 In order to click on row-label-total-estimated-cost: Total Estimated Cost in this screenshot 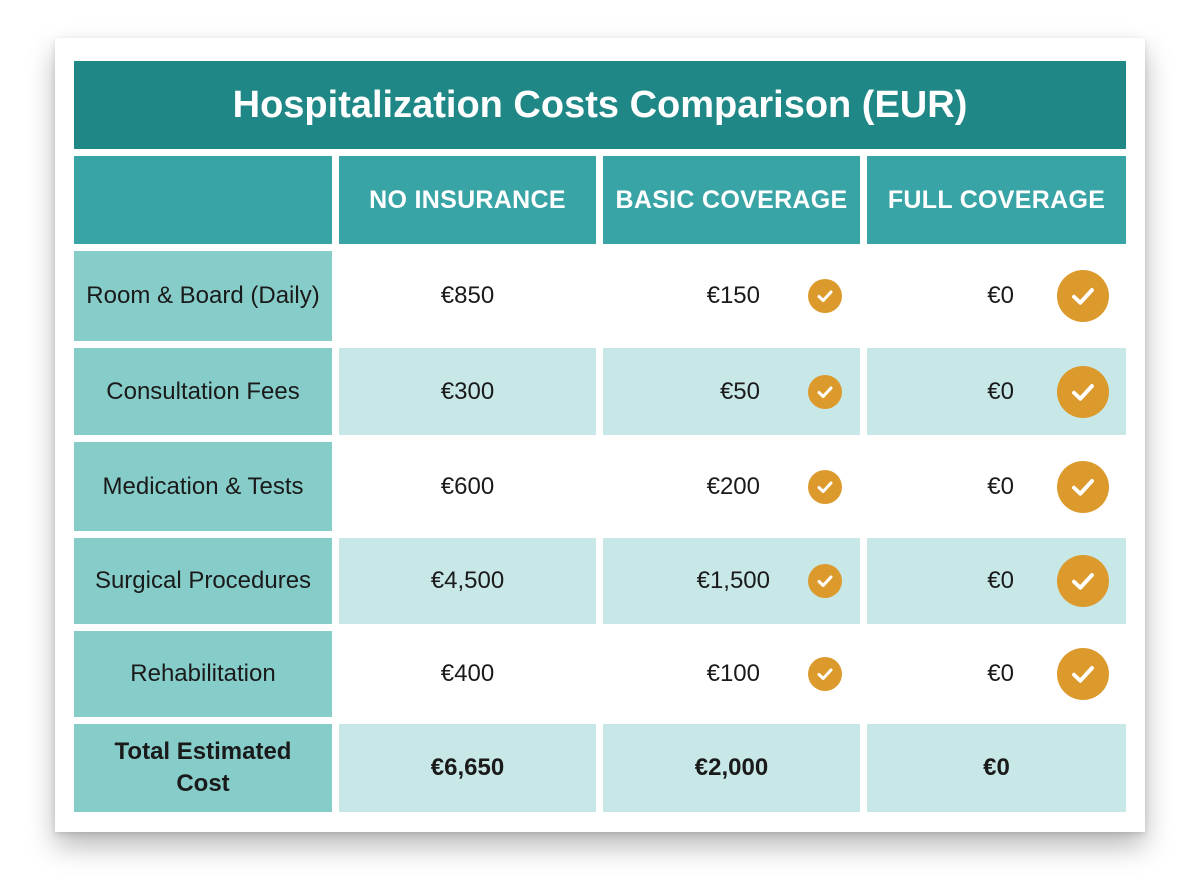, I will do `click(203, 768)`.